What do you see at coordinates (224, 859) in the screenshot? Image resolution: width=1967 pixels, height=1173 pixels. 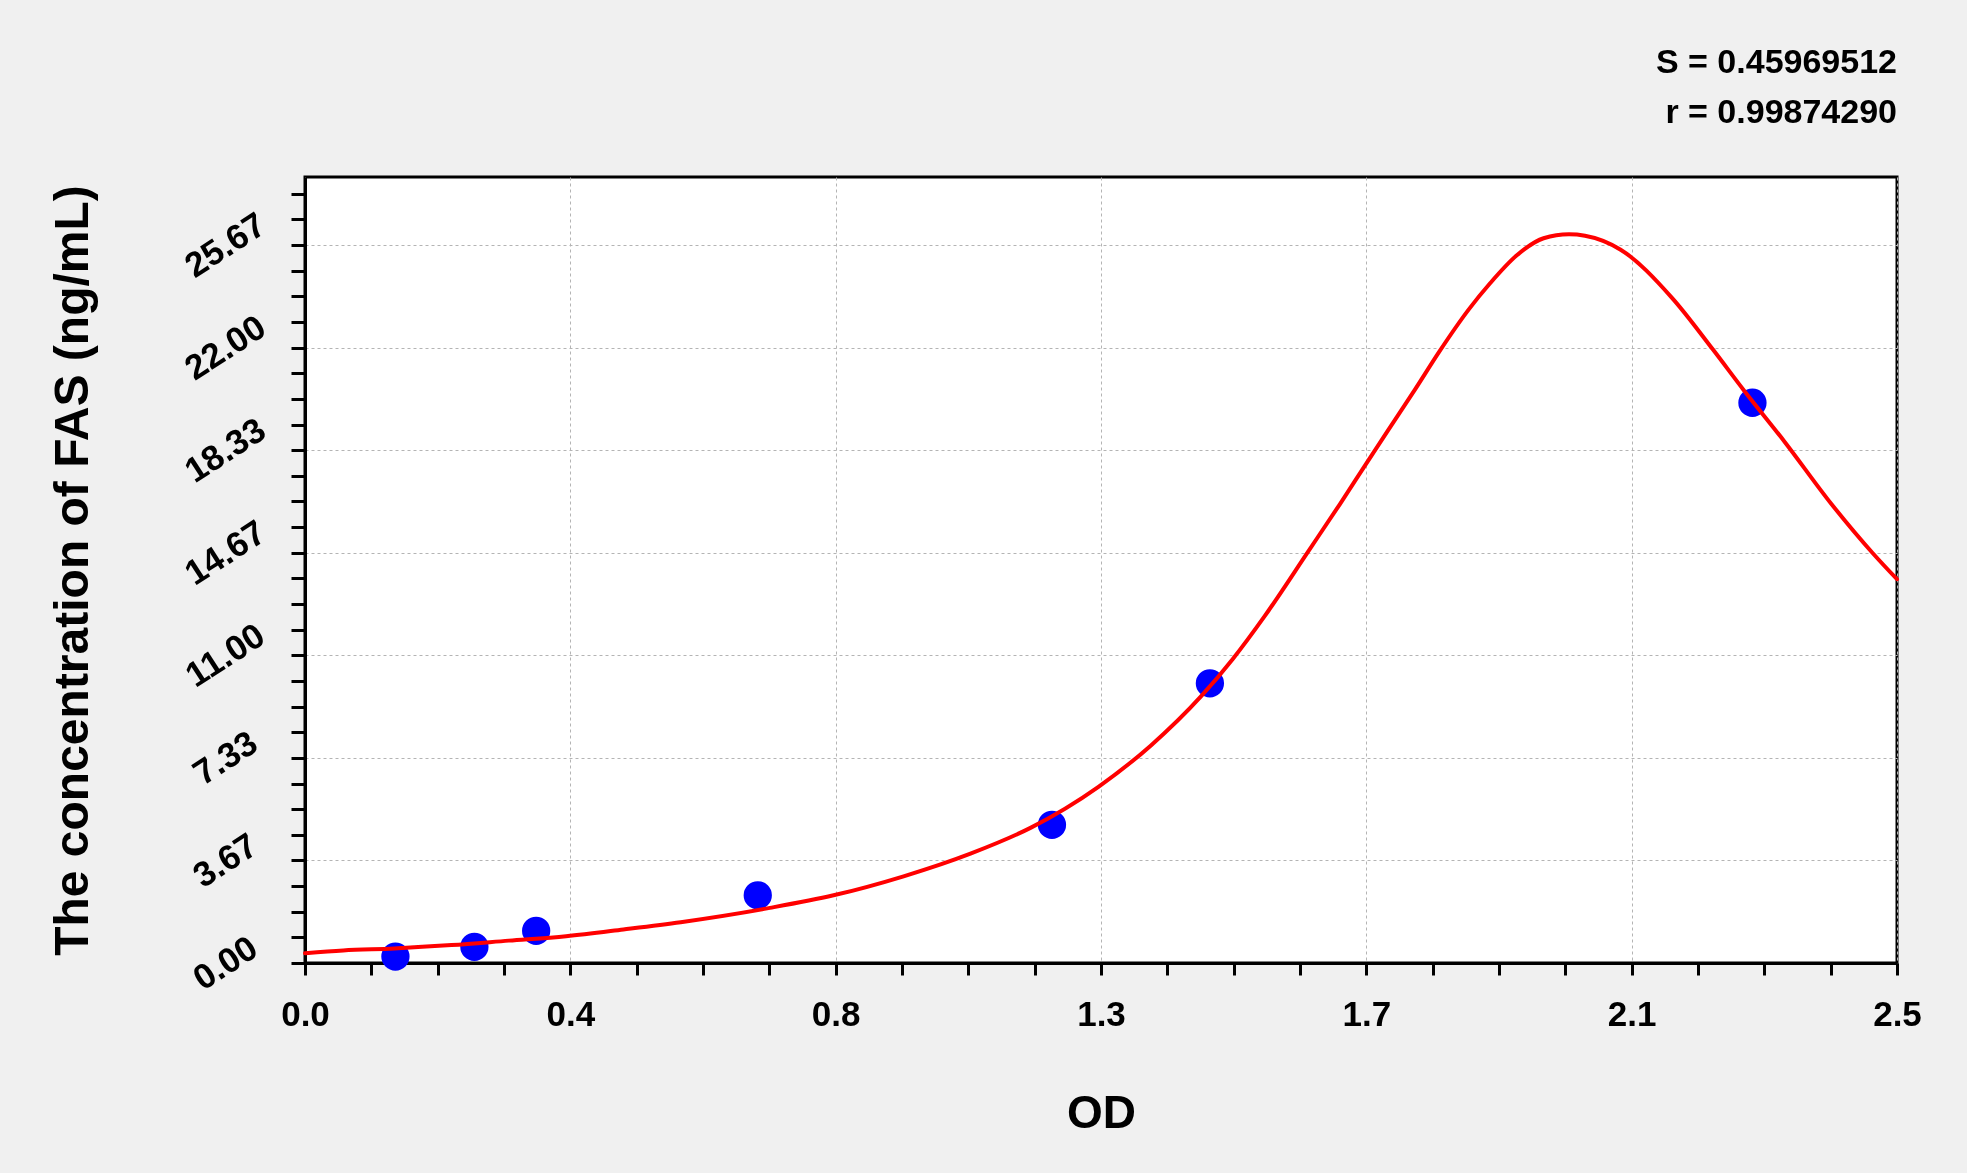 I see `y-tick-label: 3.67` at bounding box center [224, 859].